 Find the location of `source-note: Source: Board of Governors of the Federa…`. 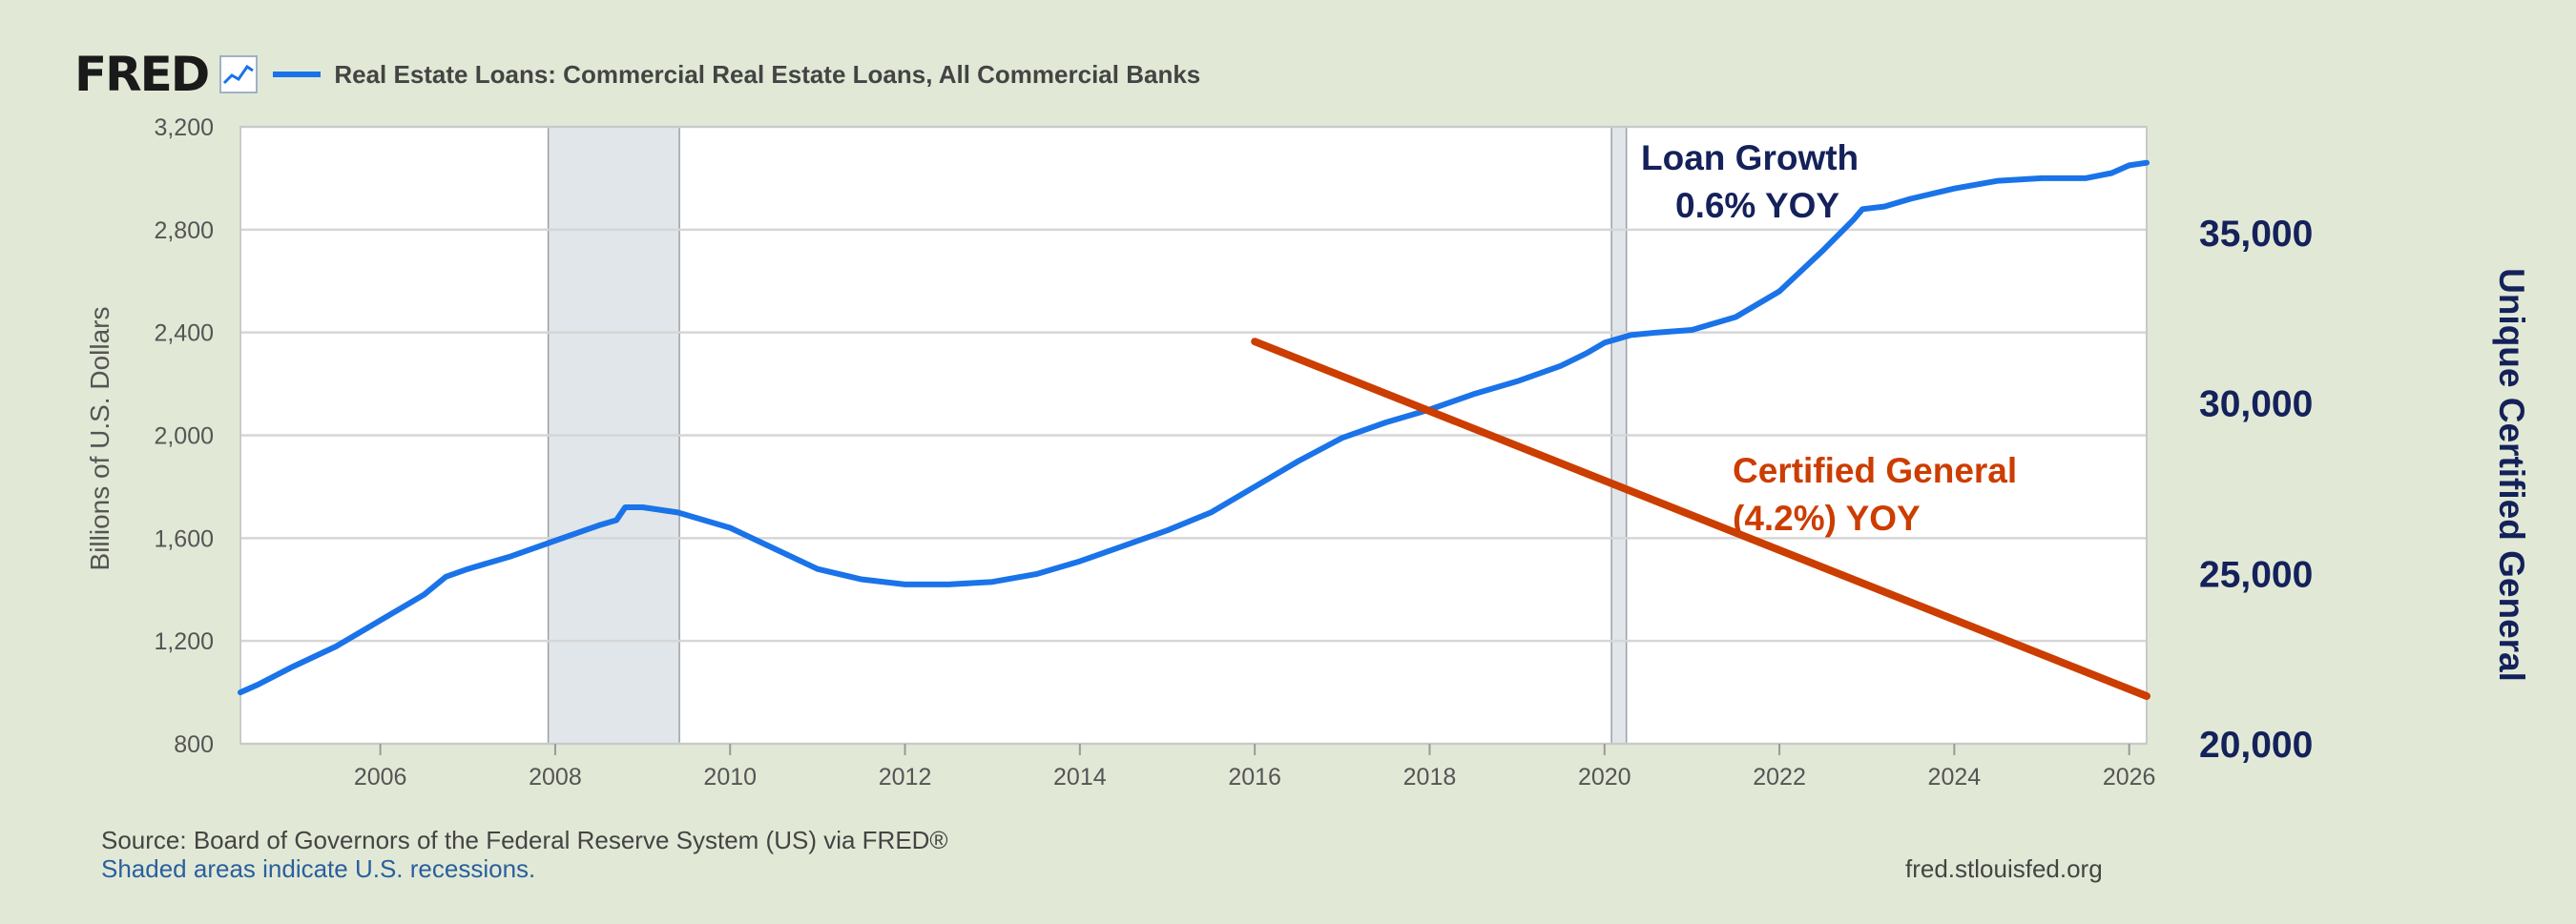

source-note: Source: Board of Governors of the Federa… is located at coordinates (524, 840).